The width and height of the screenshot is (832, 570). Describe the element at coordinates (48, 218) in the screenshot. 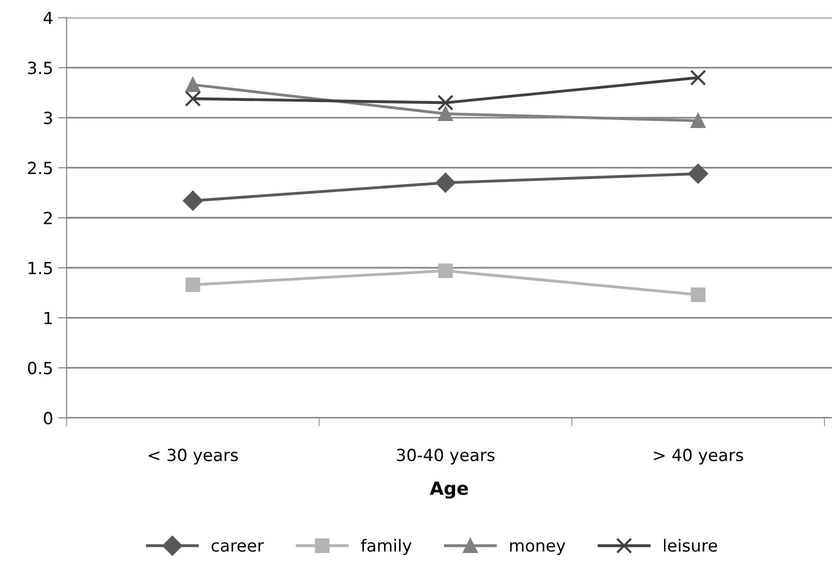

I see `y-tick-label: 2` at that location.